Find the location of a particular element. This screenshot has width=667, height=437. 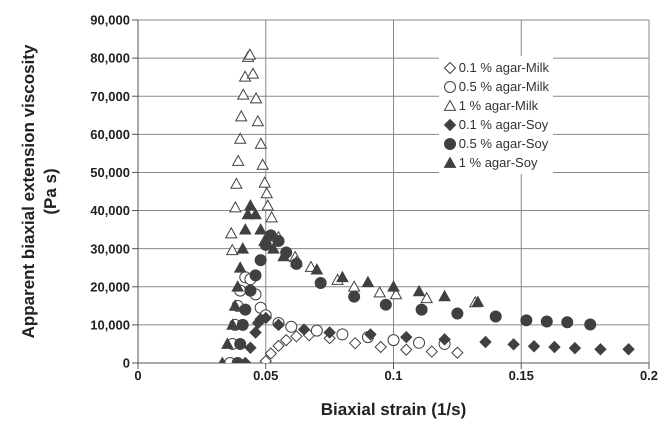

y-tick-label: 50,000 is located at coordinates (110, 172).